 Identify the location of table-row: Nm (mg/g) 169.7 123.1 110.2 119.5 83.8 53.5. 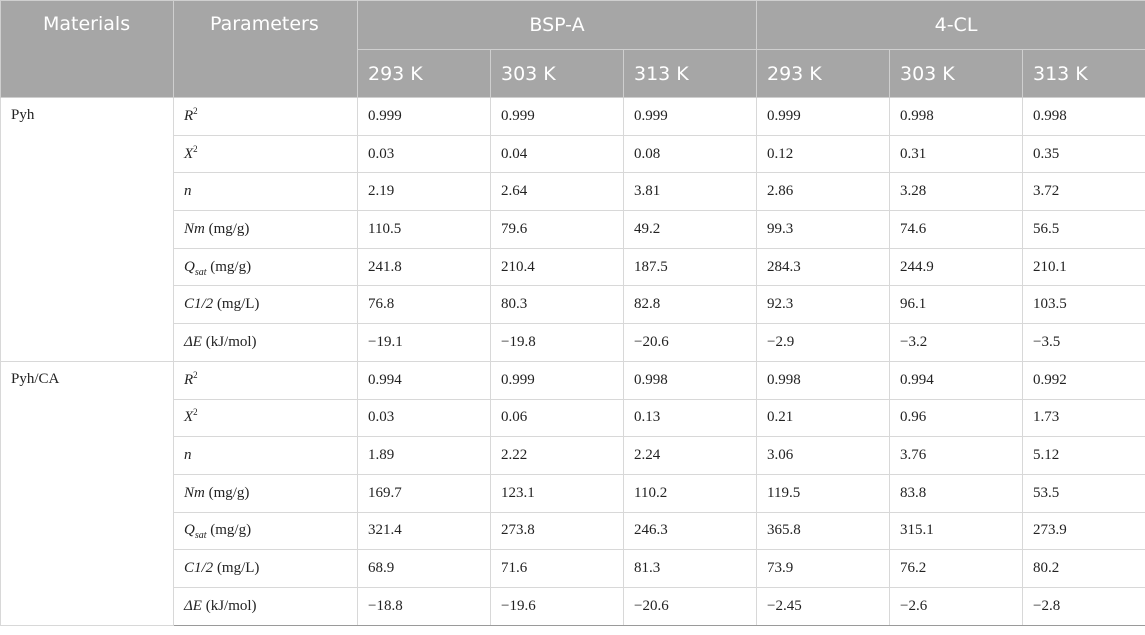
(573, 493).